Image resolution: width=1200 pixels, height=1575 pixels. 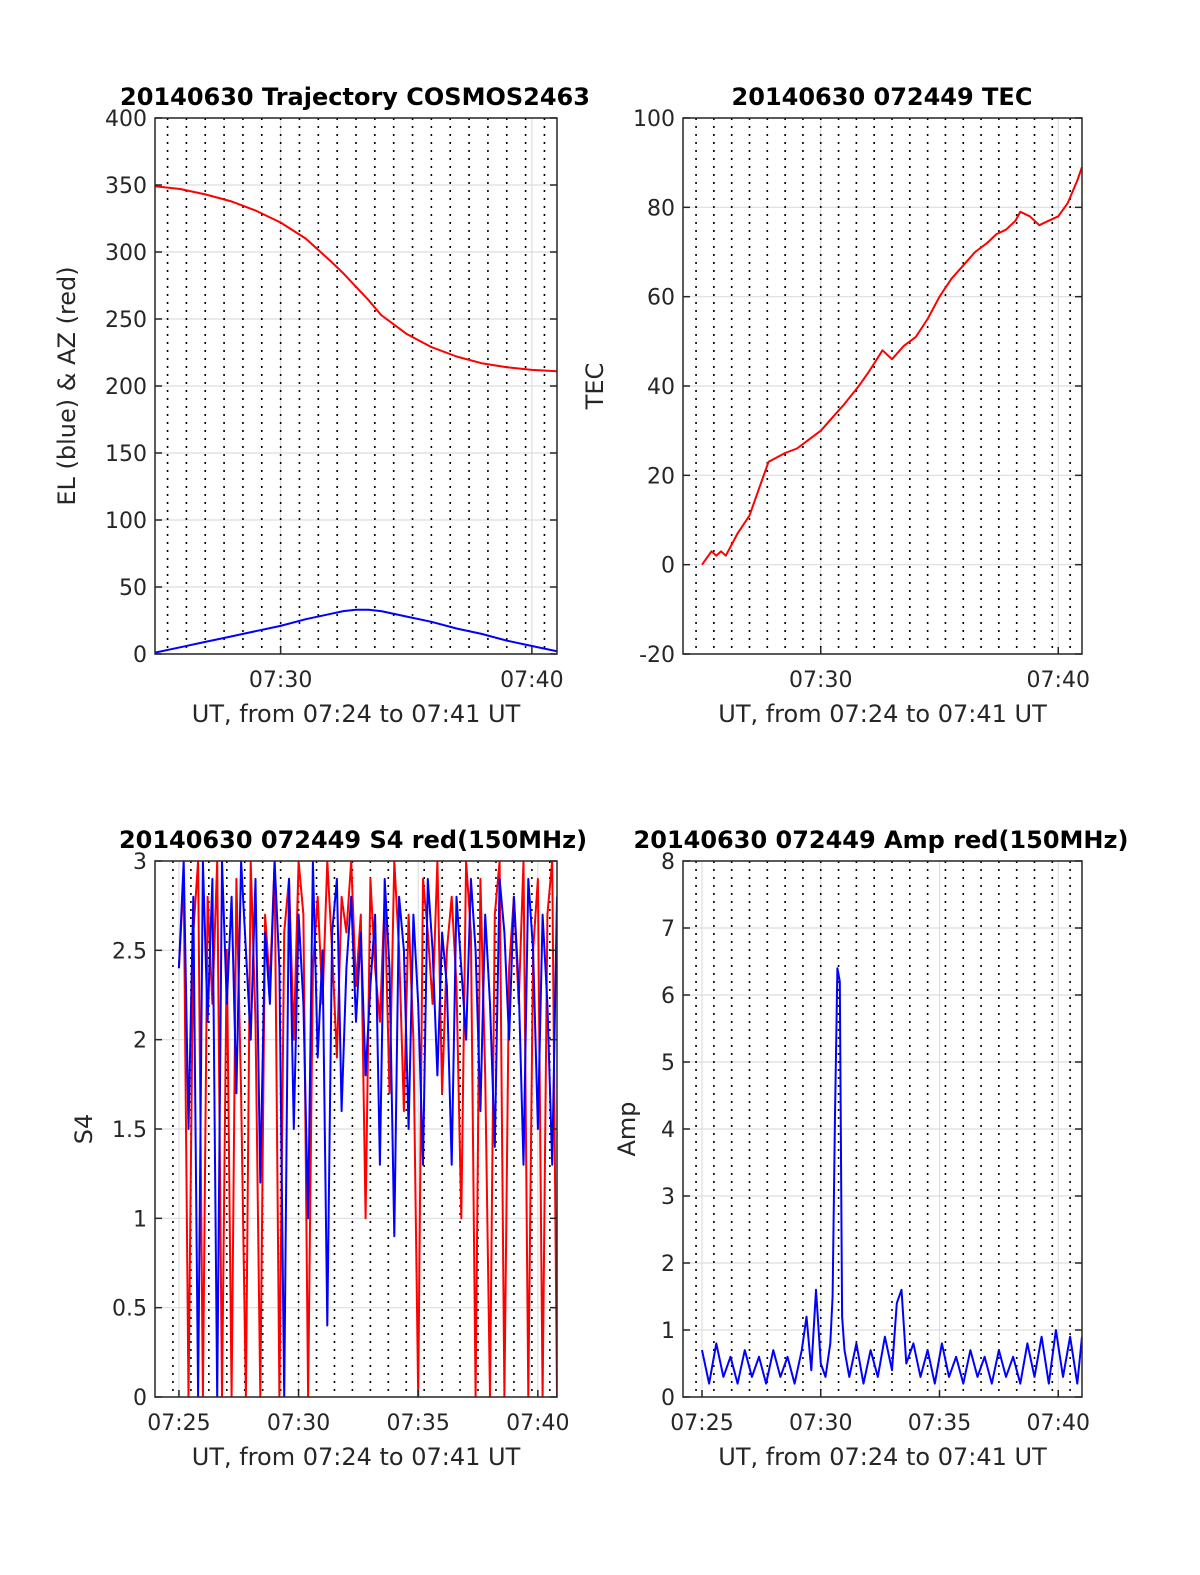 I want to click on chart-2-title: 20140630 072449 TEC, so click(x=882, y=97).